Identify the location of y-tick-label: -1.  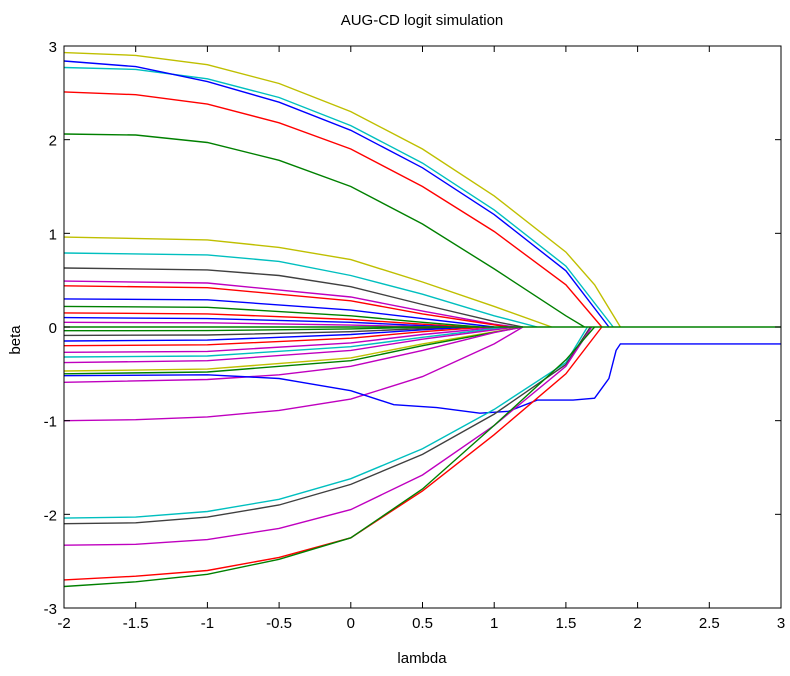
(50, 422).